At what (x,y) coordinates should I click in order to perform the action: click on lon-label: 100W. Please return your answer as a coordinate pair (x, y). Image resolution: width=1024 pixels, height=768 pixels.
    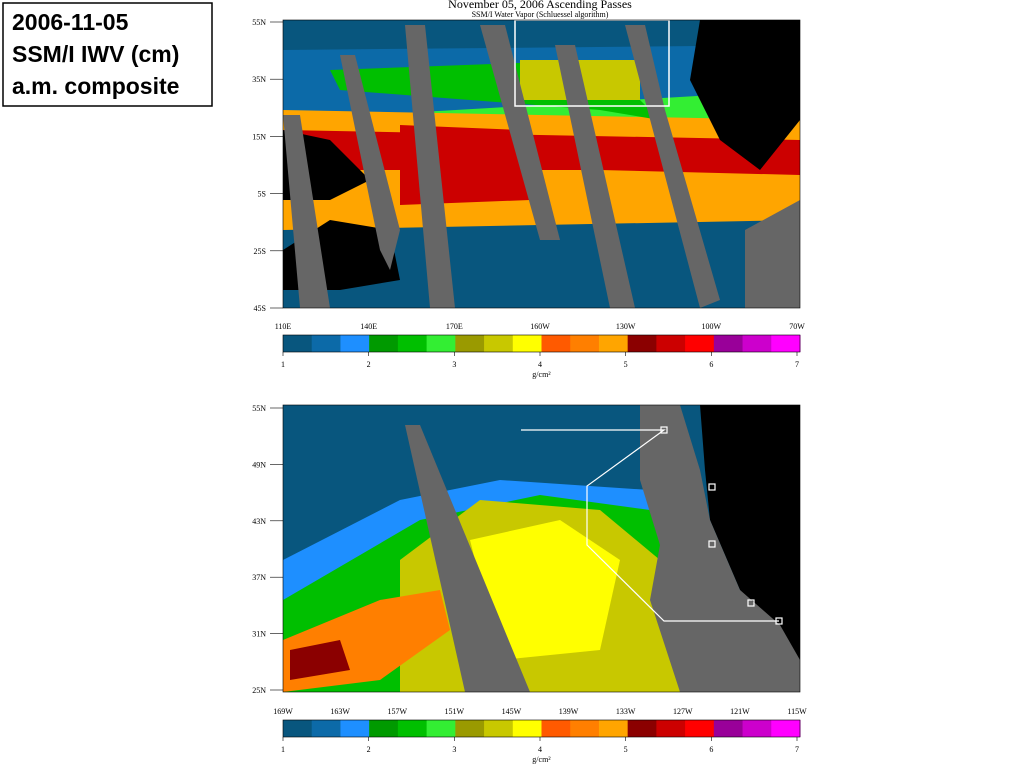
    Looking at the image, I should click on (712, 326).